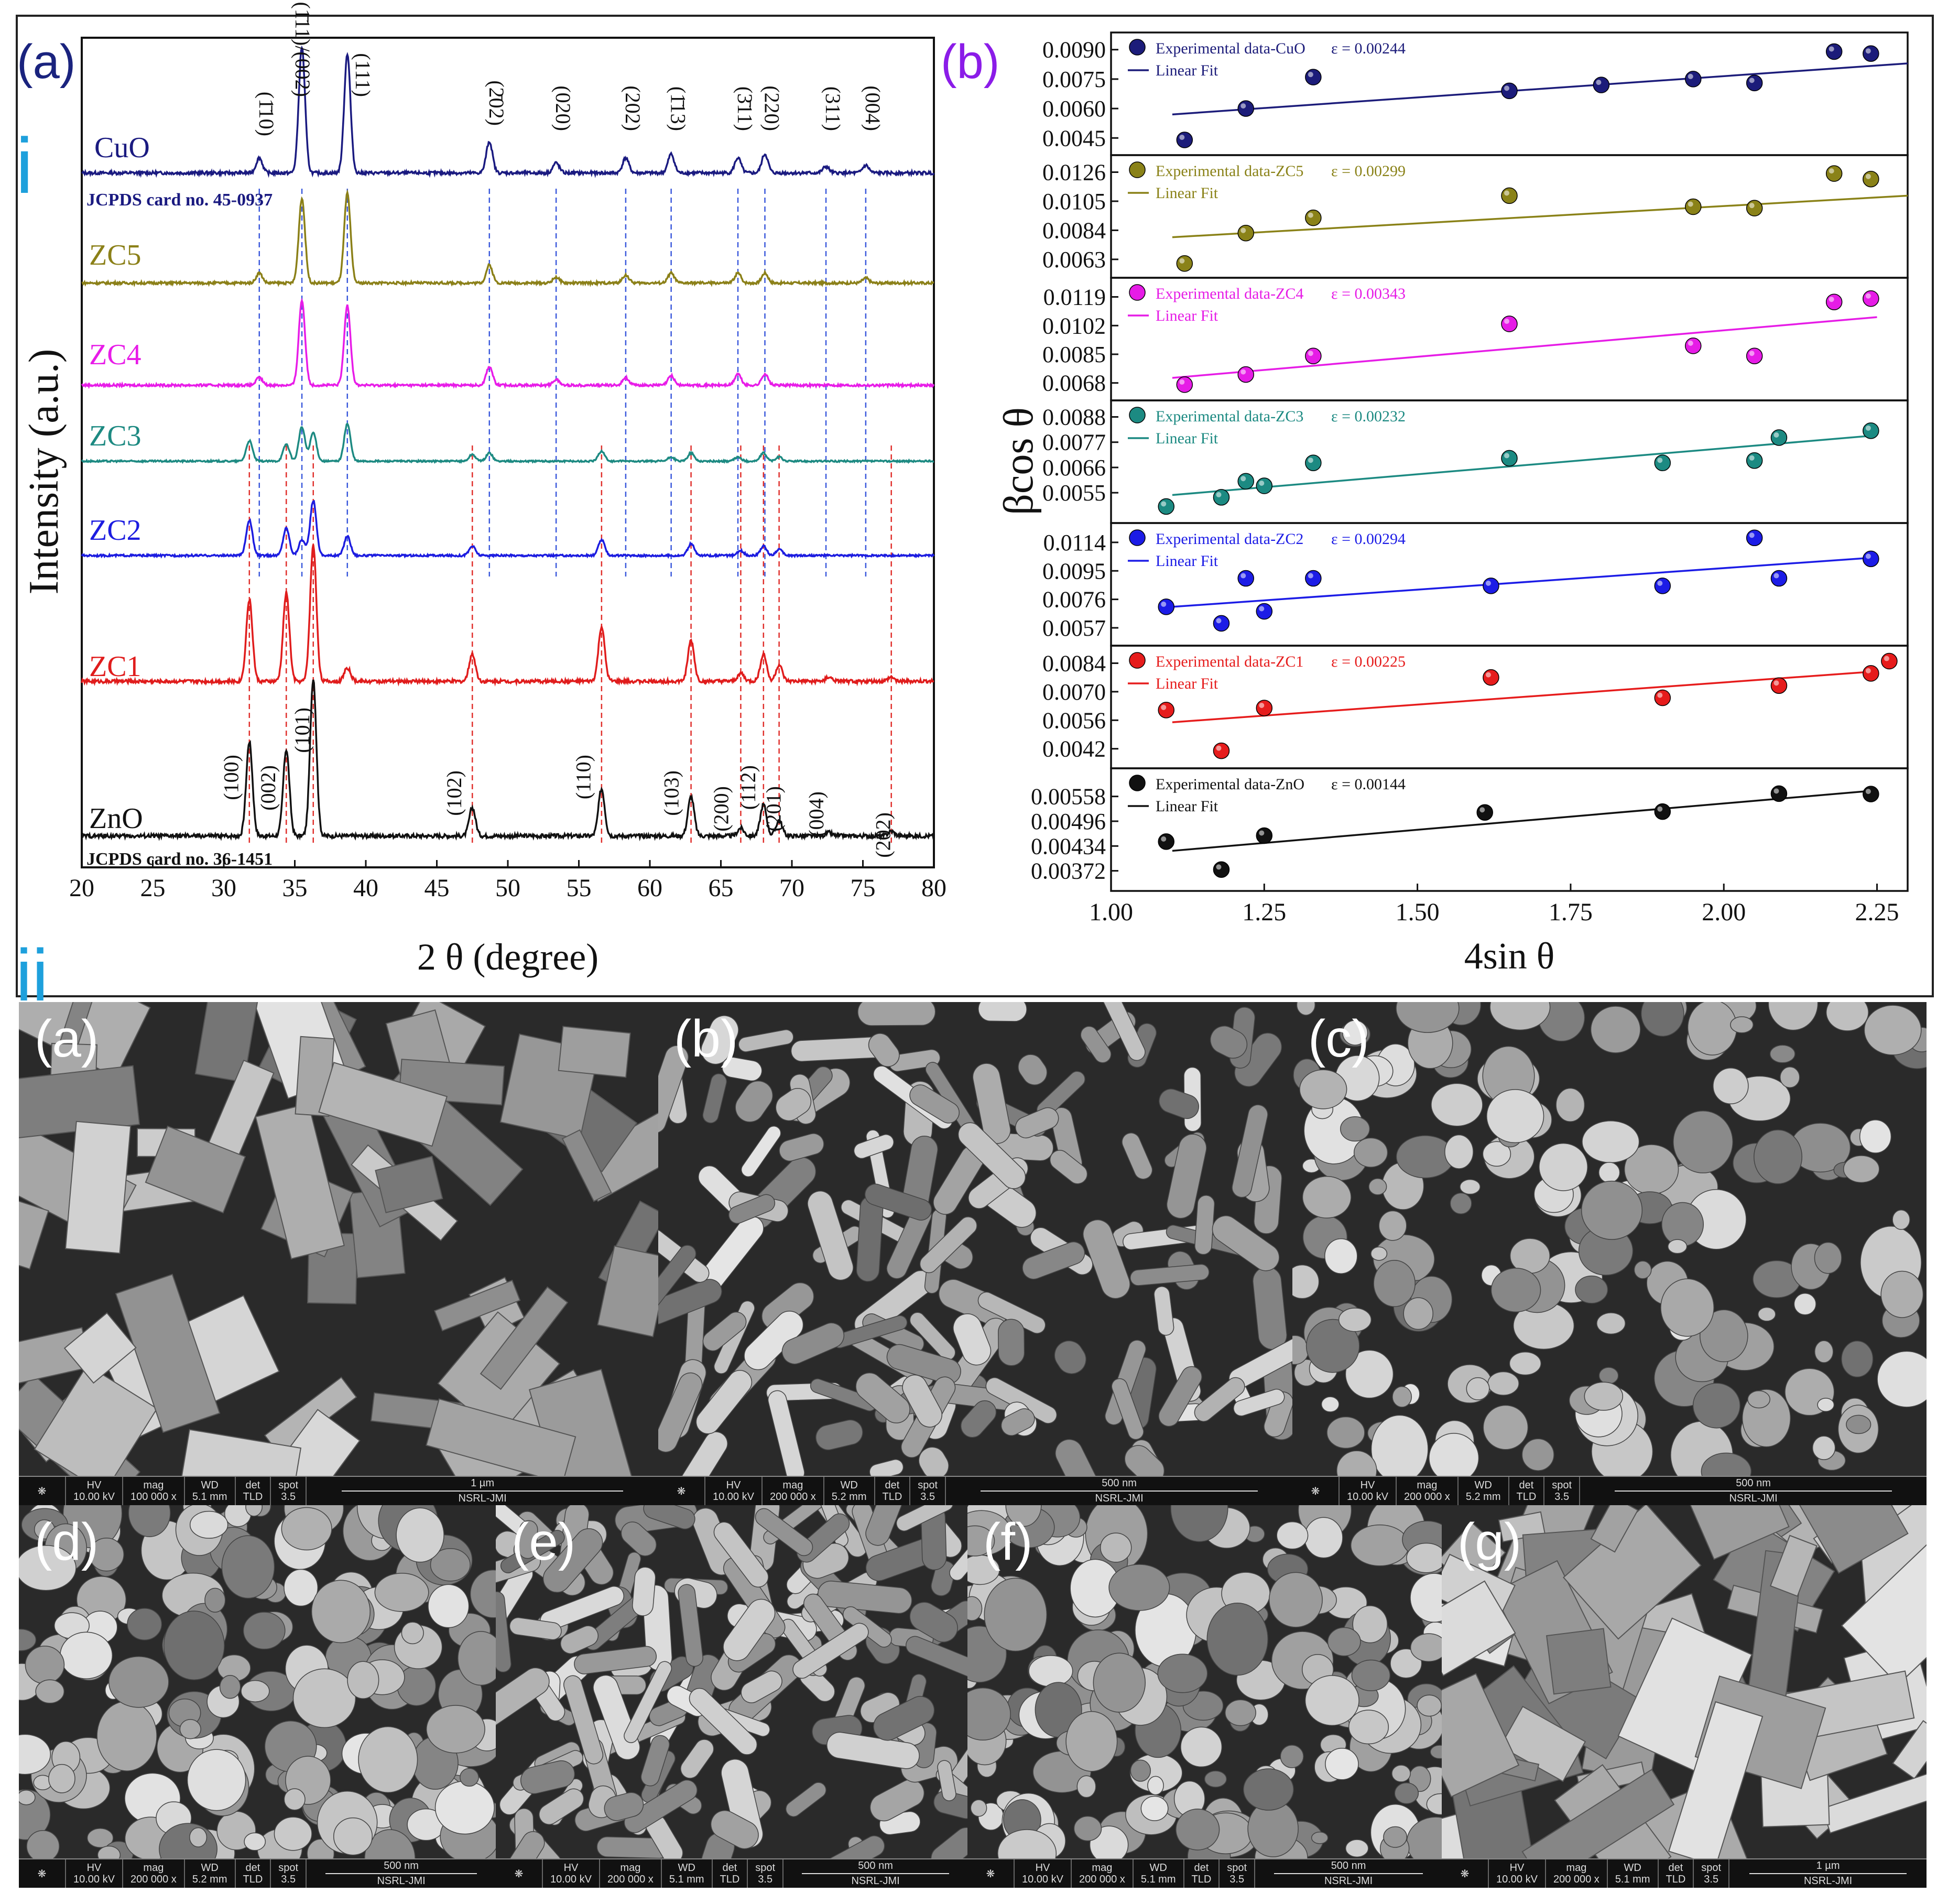 The height and width of the screenshot is (1904, 1948). I want to click on xrd-series-zno, so click(508, 760).